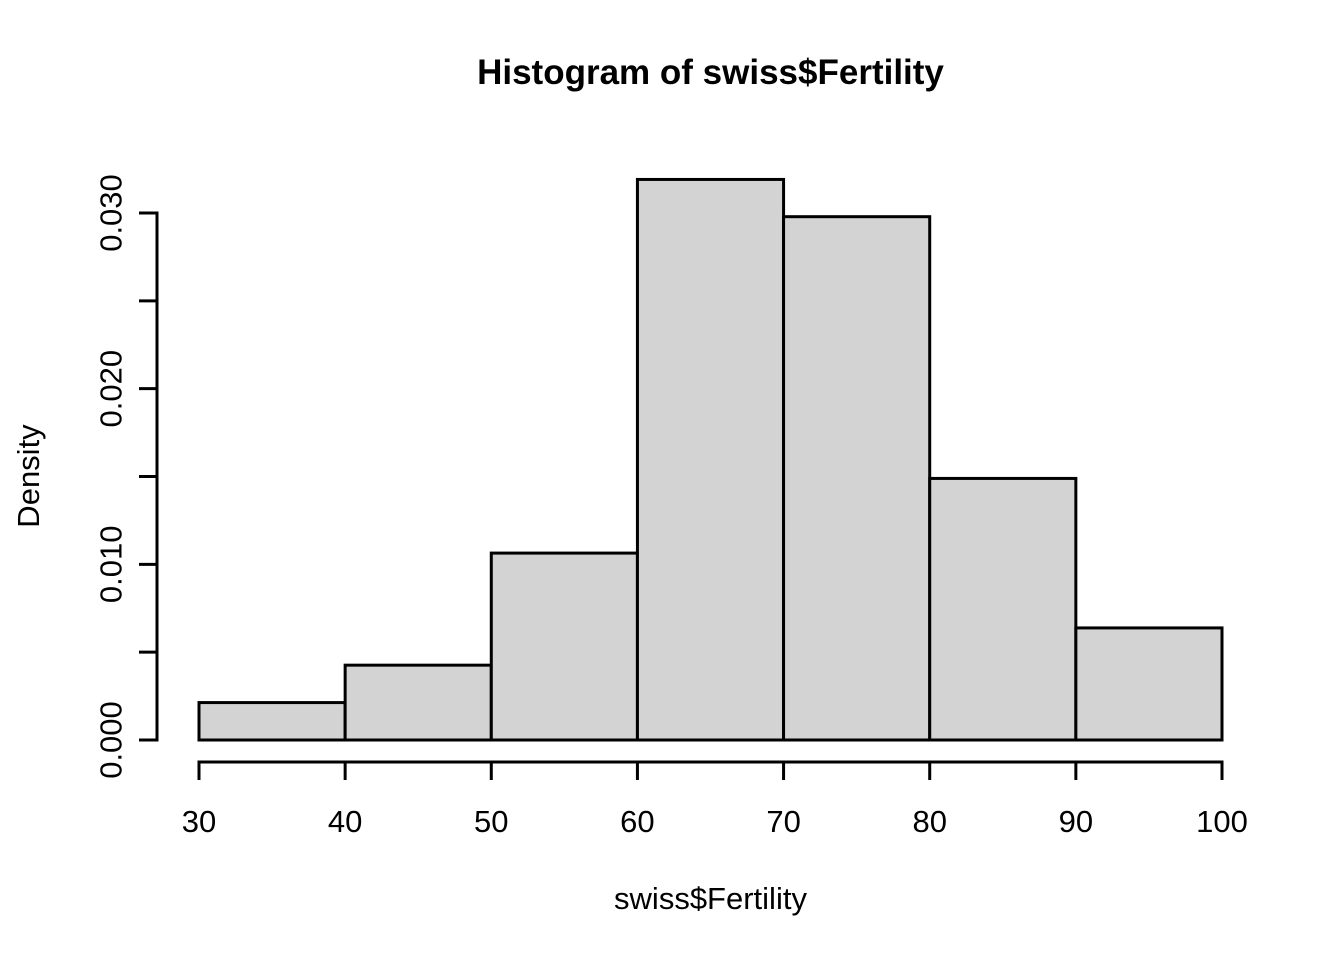 The width and height of the screenshot is (1344, 960). Describe the element at coordinates (111, 740) in the screenshot. I see `y-tick-label: 0.000` at that location.